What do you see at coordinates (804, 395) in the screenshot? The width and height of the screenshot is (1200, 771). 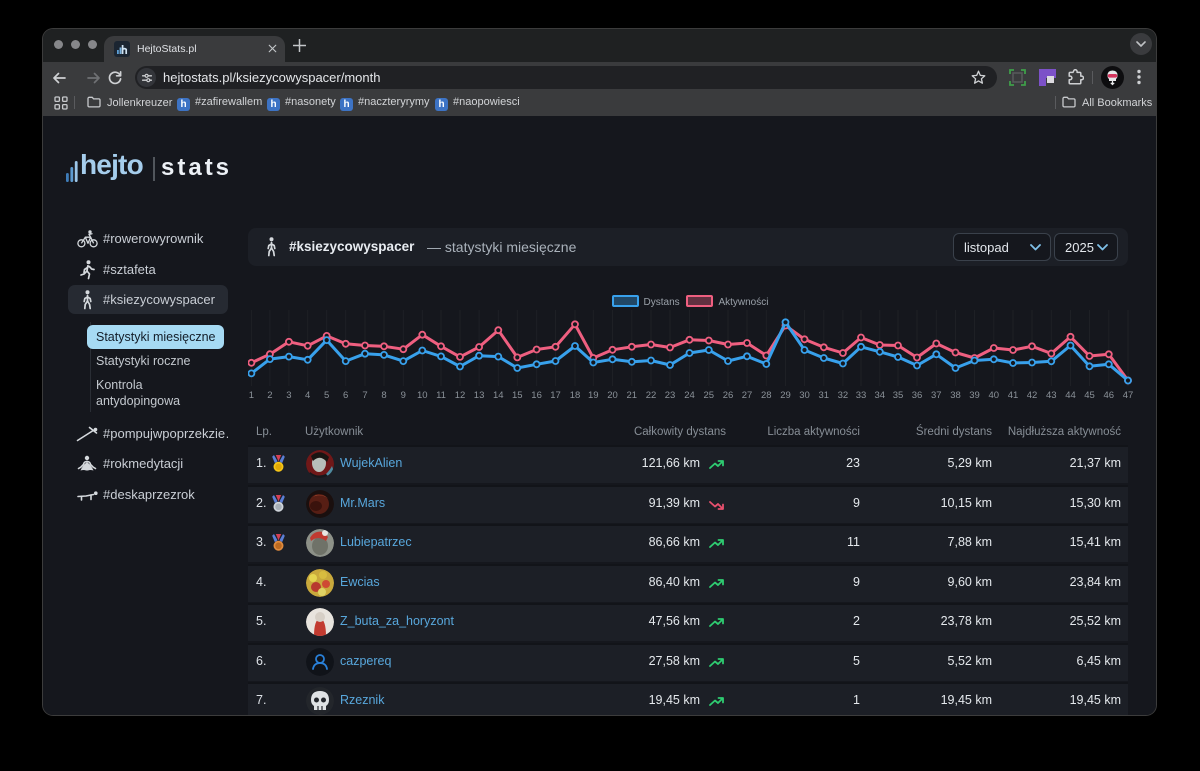 I see `svg-text: 30` at bounding box center [804, 395].